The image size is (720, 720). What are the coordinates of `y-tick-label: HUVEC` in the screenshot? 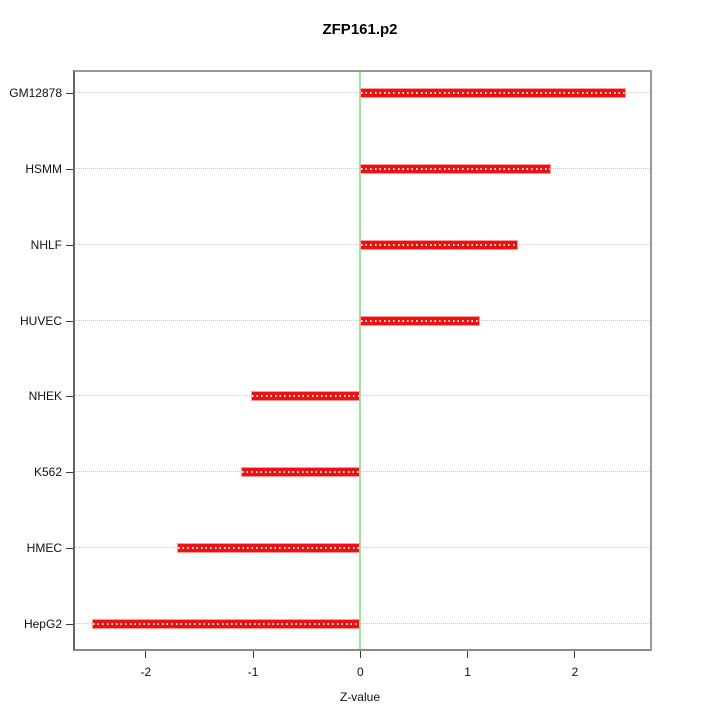 It's located at (40, 320).